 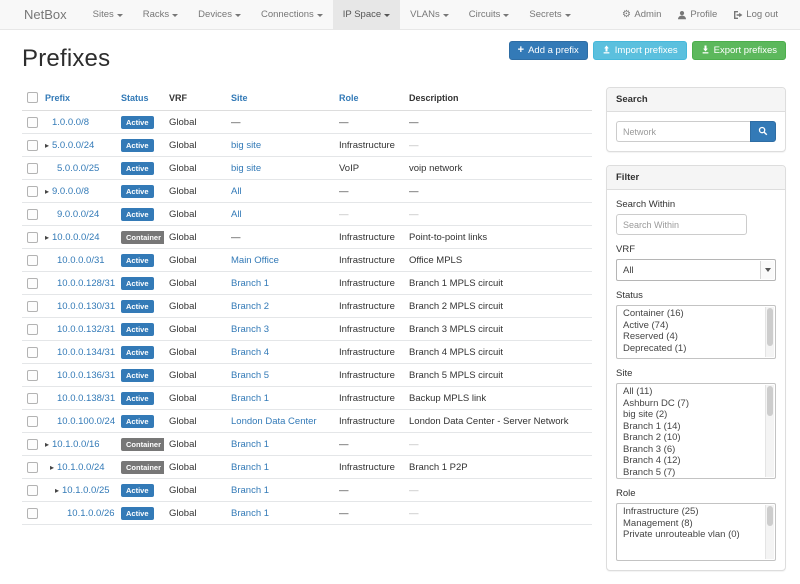 I want to click on prefix-link: 5.0.0.0/25, so click(x=78, y=168).